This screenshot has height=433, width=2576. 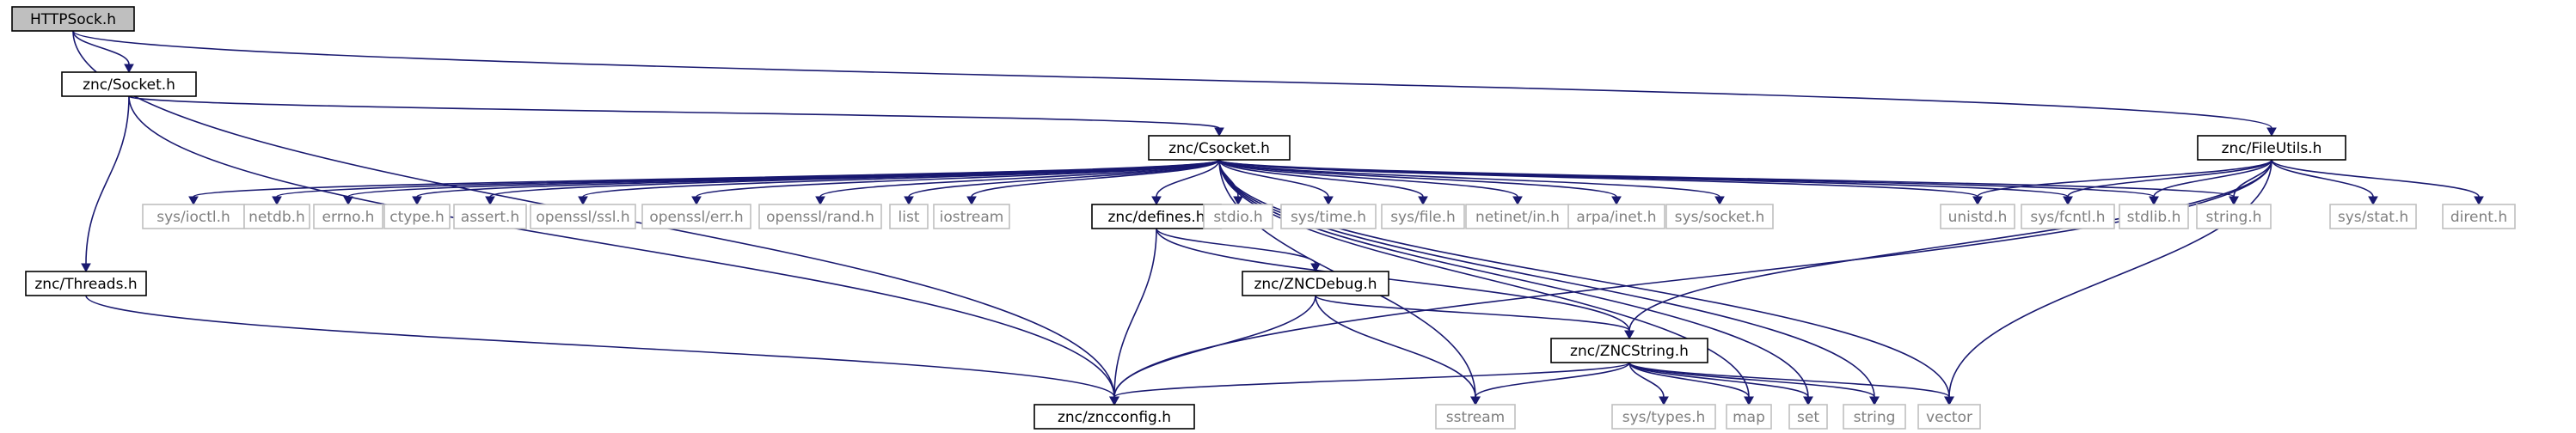 I want to click on edge-defines-to-zncconfig, so click(x=1135, y=313).